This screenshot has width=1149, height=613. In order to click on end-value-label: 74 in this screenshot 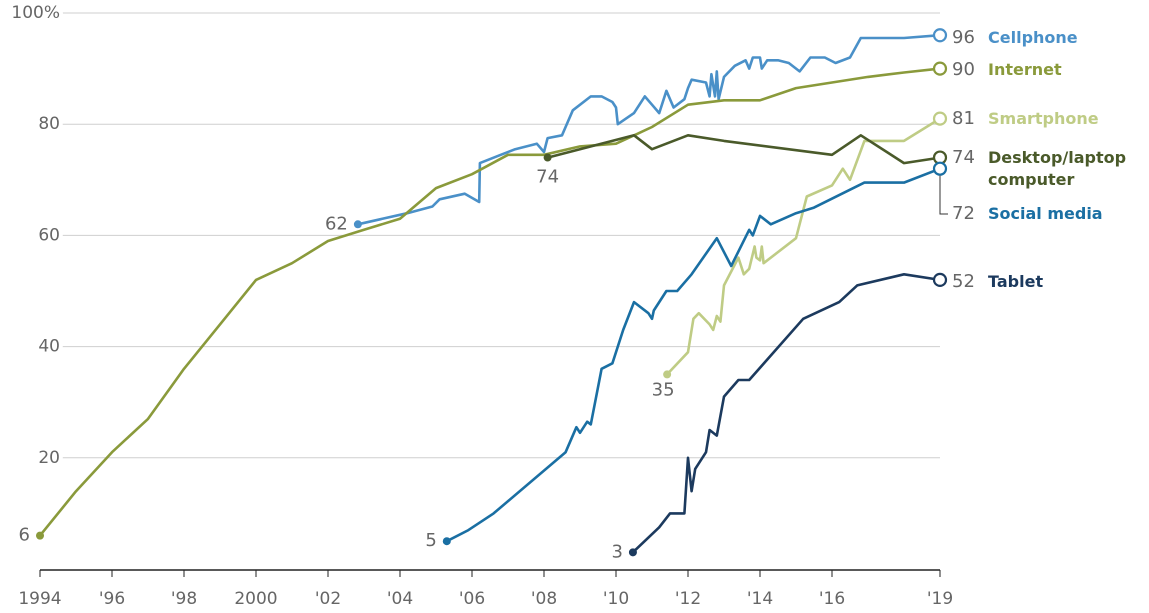, I will do `click(963, 157)`.